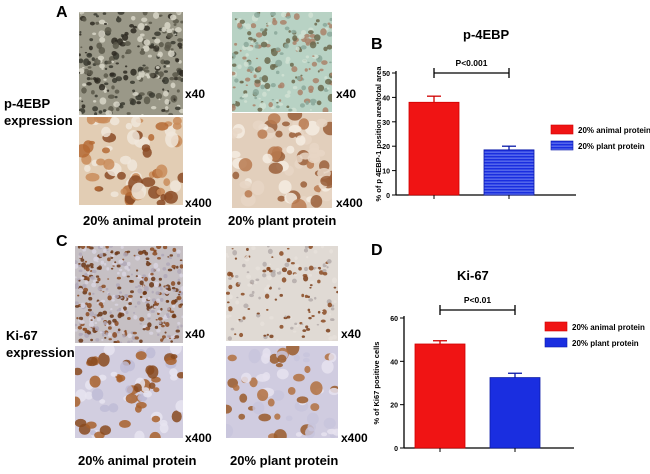 The height and width of the screenshot is (474, 650). What do you see at coordinates (386, 74) in the screenshot?
I see `chart-b-y-tick-label: 50` at bounding box center [386, 74].